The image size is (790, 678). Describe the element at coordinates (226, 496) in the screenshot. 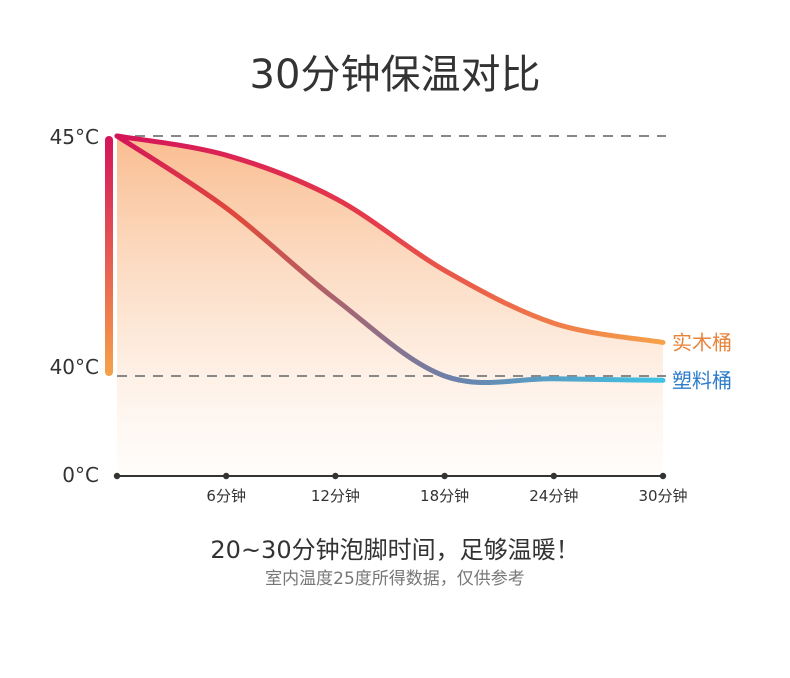

I see `x-tick-label: 6分钟` at that location.